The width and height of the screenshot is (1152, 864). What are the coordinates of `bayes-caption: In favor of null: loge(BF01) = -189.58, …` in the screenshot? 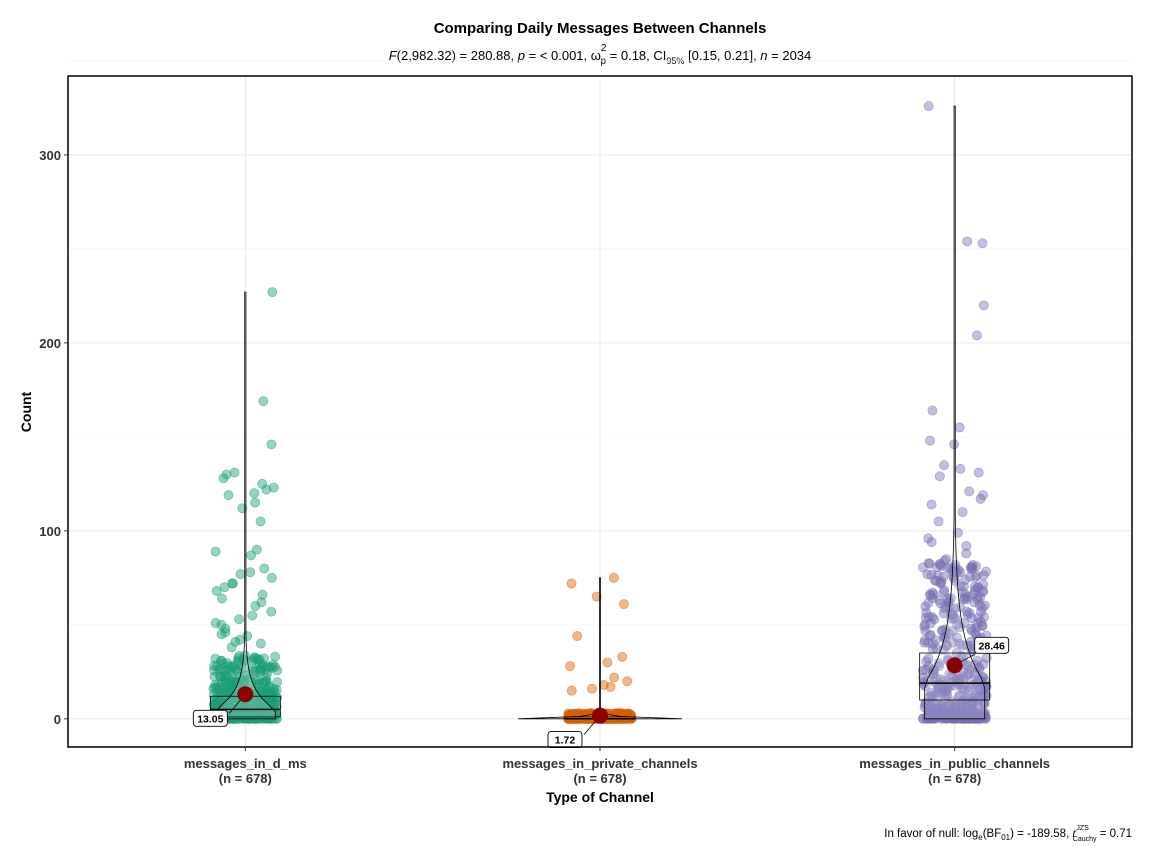 It's located at (1008, 834).